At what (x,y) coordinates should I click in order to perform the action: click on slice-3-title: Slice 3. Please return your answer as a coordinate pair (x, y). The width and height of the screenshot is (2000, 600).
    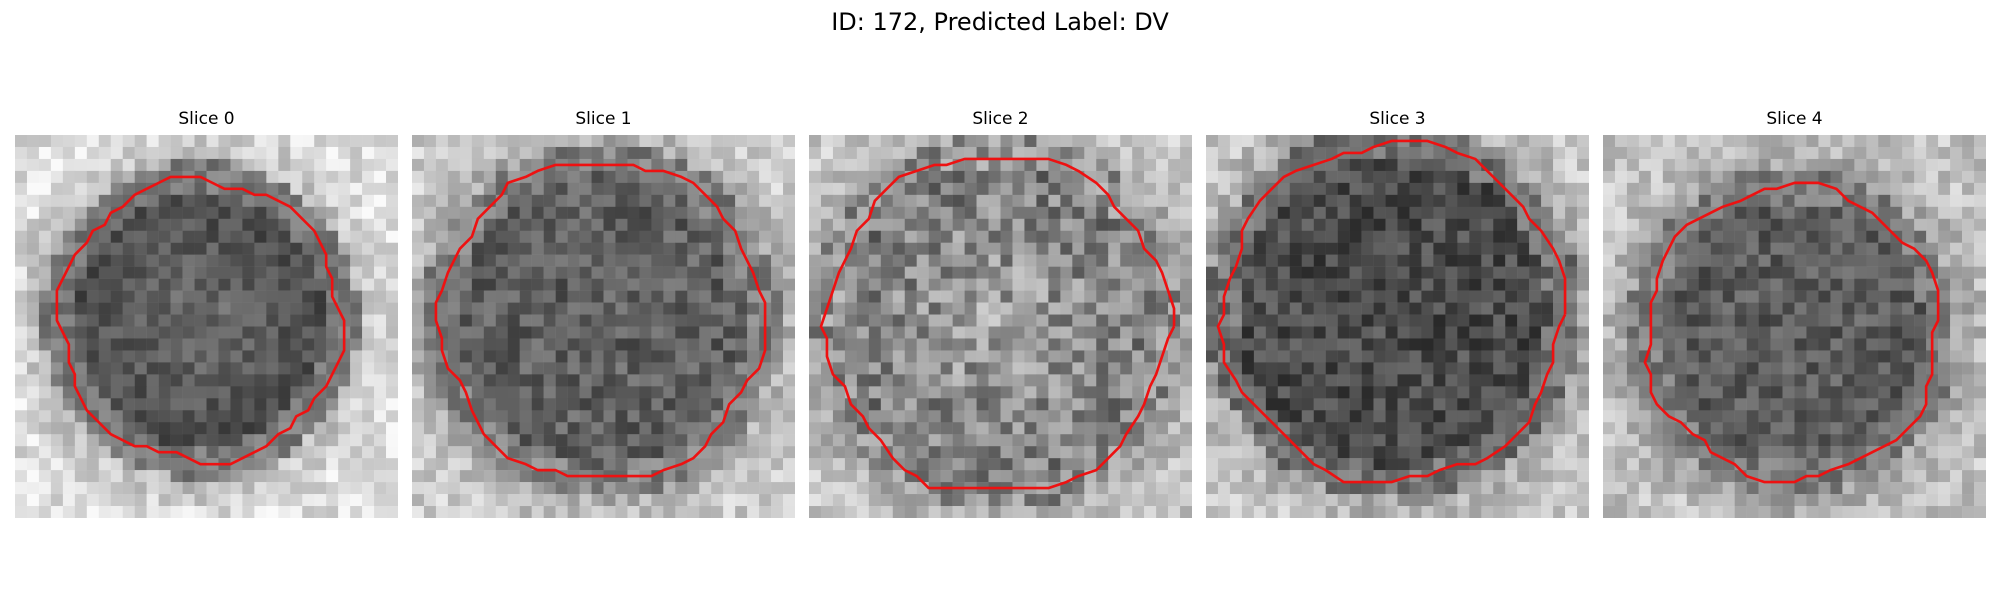
    Looking at the image, I should click on (1397, 119).